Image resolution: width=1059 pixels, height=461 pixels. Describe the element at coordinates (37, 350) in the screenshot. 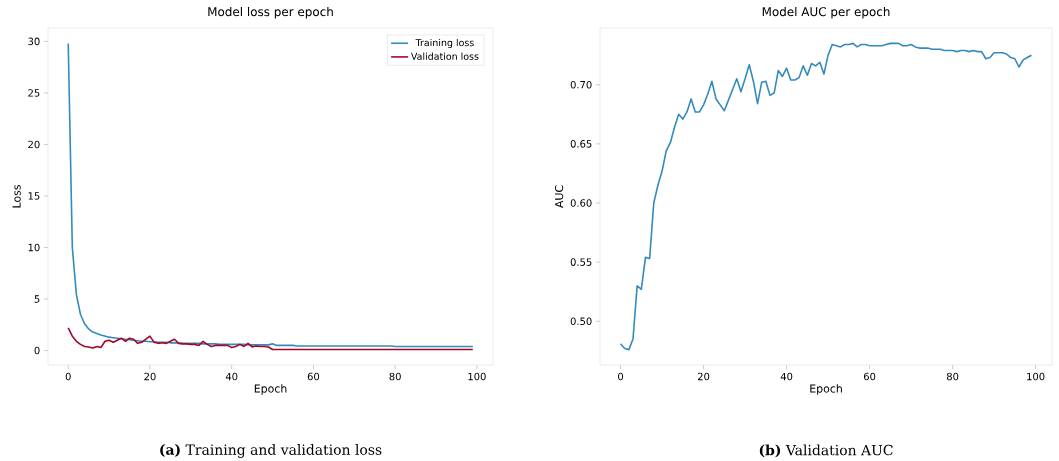

I see `y-tick-label: 0` at that location.